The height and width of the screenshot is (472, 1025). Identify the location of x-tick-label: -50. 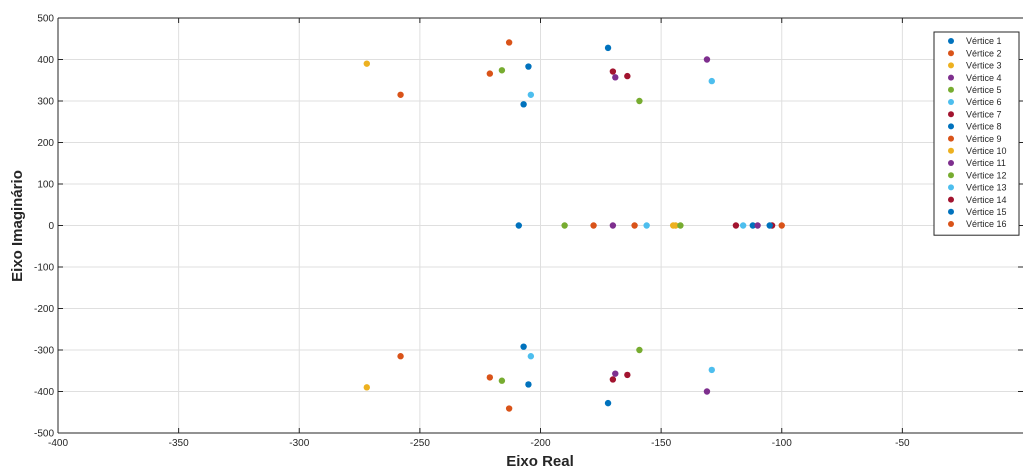
(902, 443).